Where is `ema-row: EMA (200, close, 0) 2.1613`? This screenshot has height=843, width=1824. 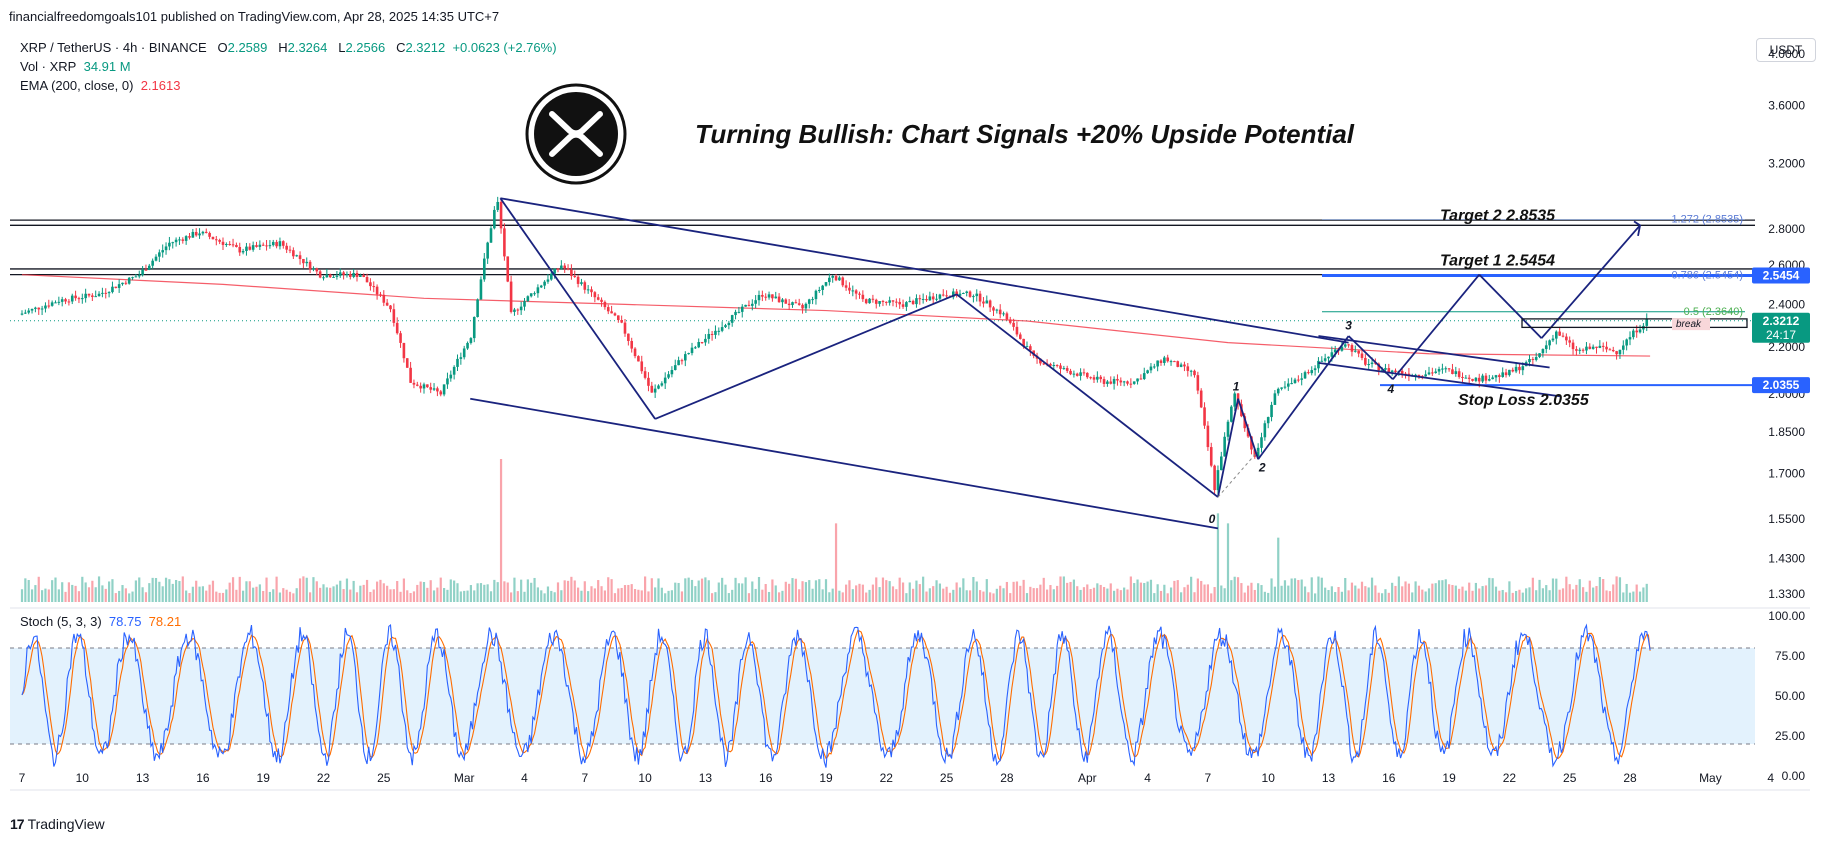 ema-row: EMA (200, close, 0) 2.1613 is located at coordinates (288, 85).